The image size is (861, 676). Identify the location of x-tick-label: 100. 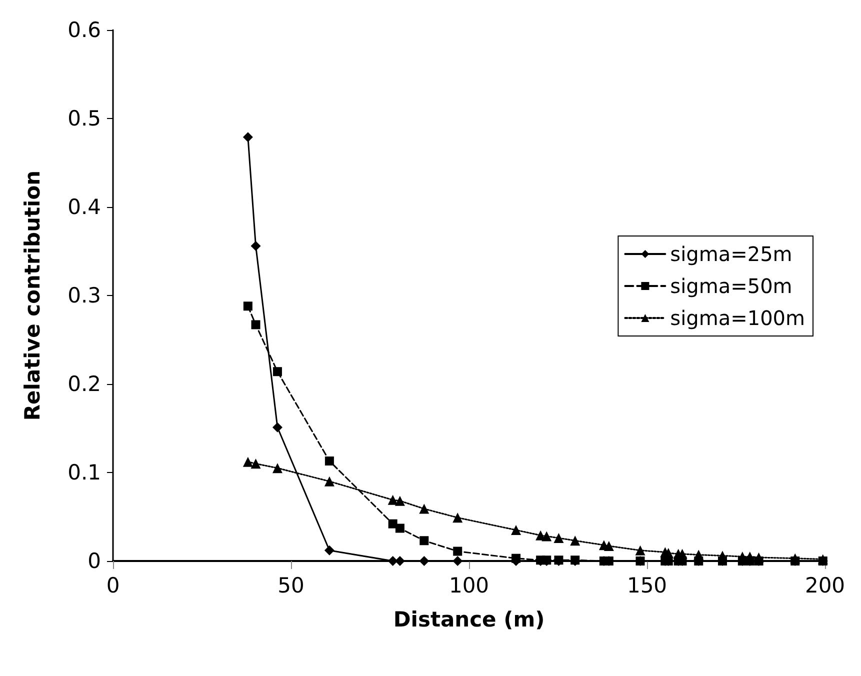
(469, 586).